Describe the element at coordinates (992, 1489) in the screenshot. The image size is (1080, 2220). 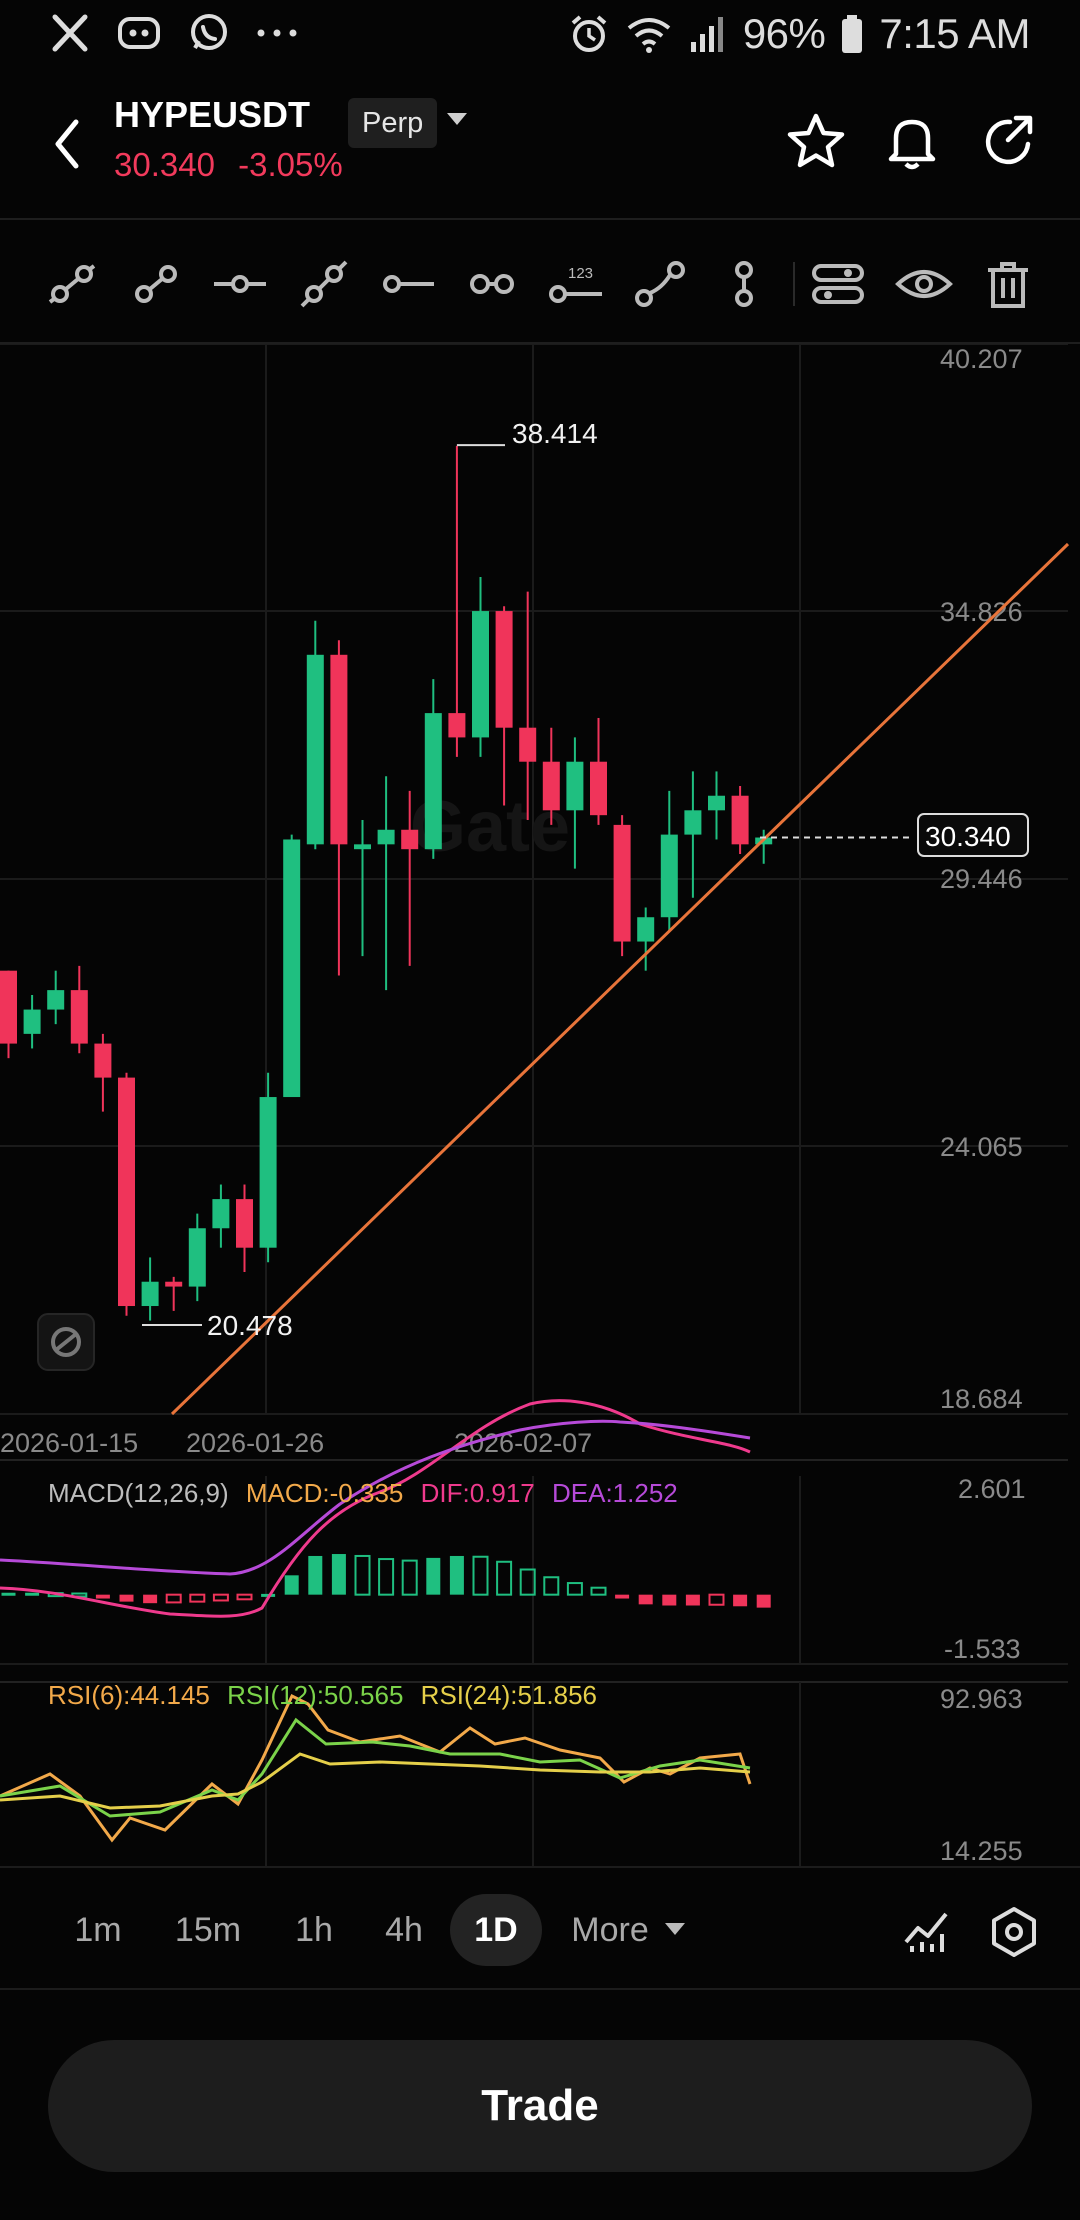
I see `macd-max: 2.601` at that location.